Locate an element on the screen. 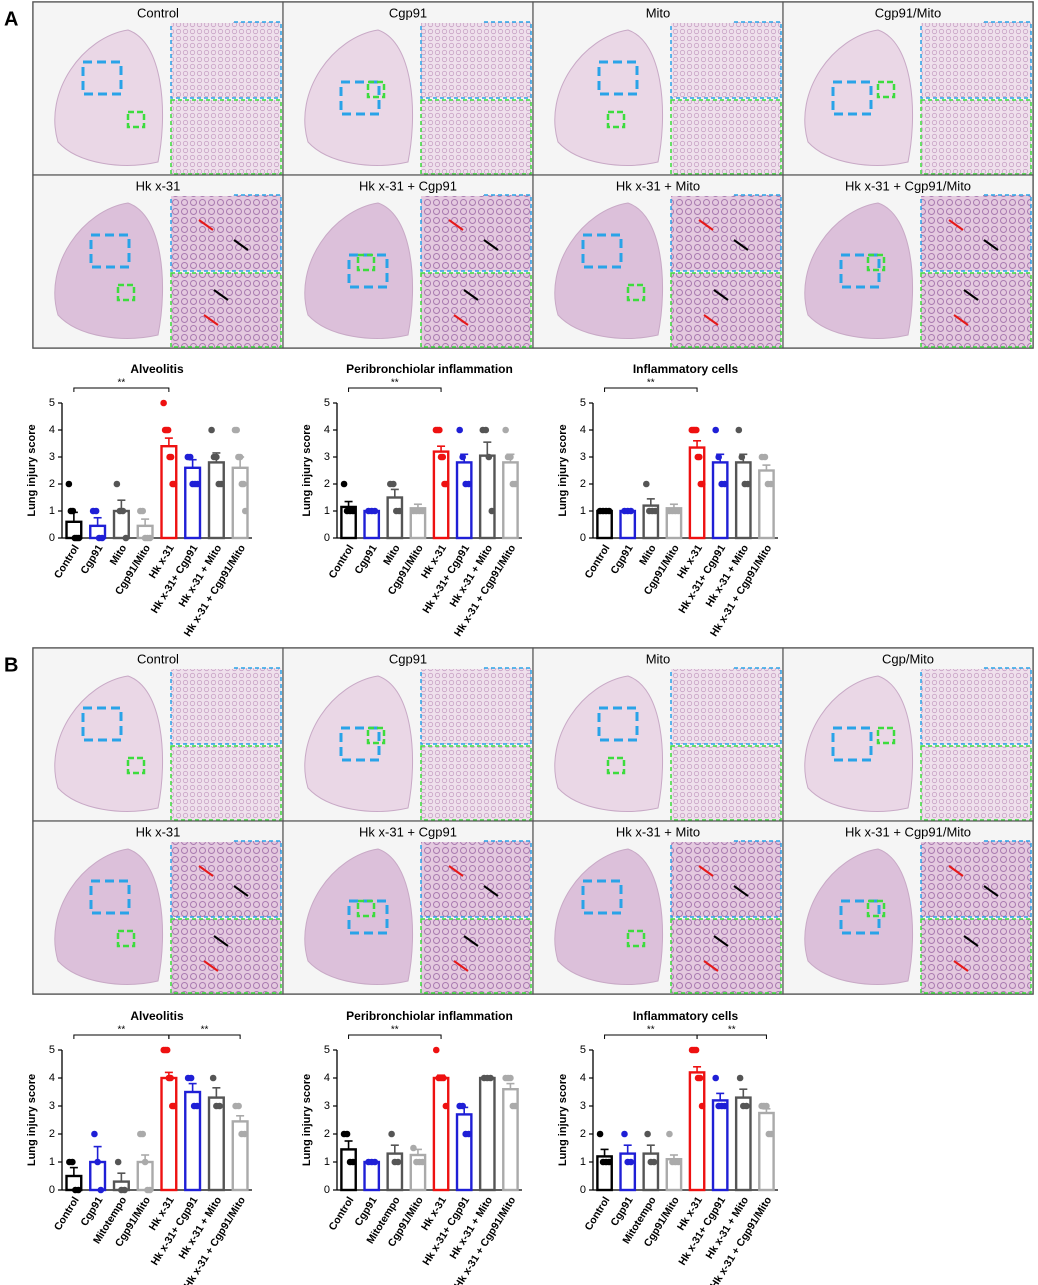 The width and height of the screenshot is (1038, 1285). x-tick-label: Mito is located at coordinates (392, 555).